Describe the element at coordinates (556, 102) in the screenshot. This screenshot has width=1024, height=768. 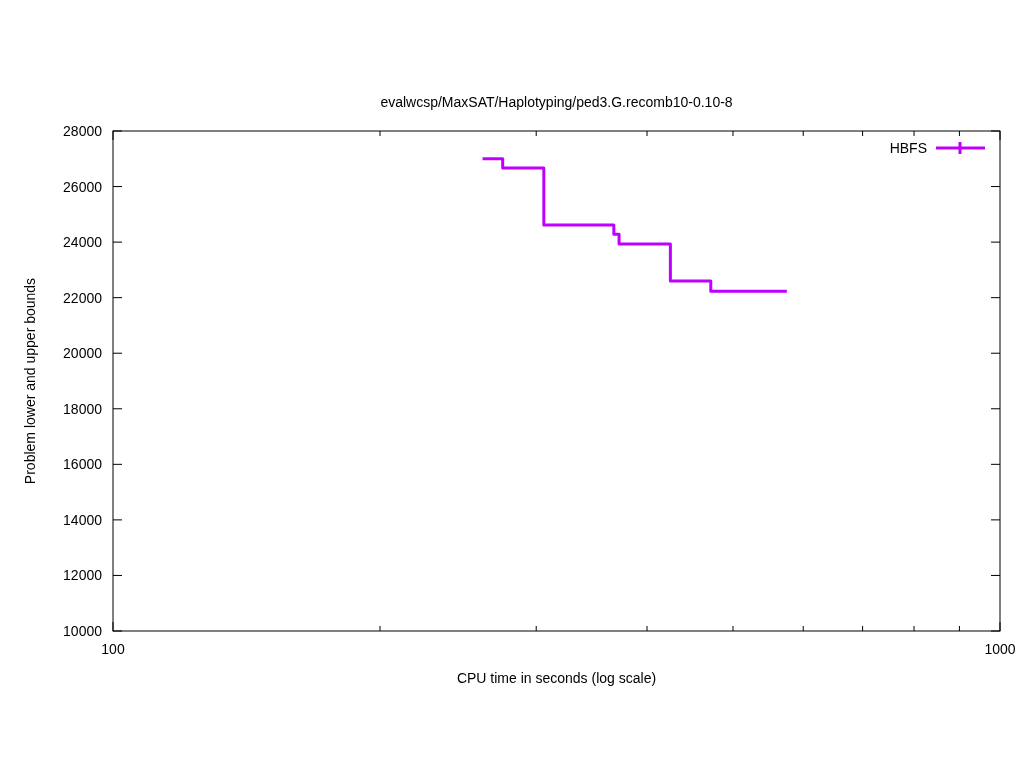
I see `chart-title: evalwcsp/MaxSAT/Haplotyping/ped3.G.recomb10-0.10-8` at that location.